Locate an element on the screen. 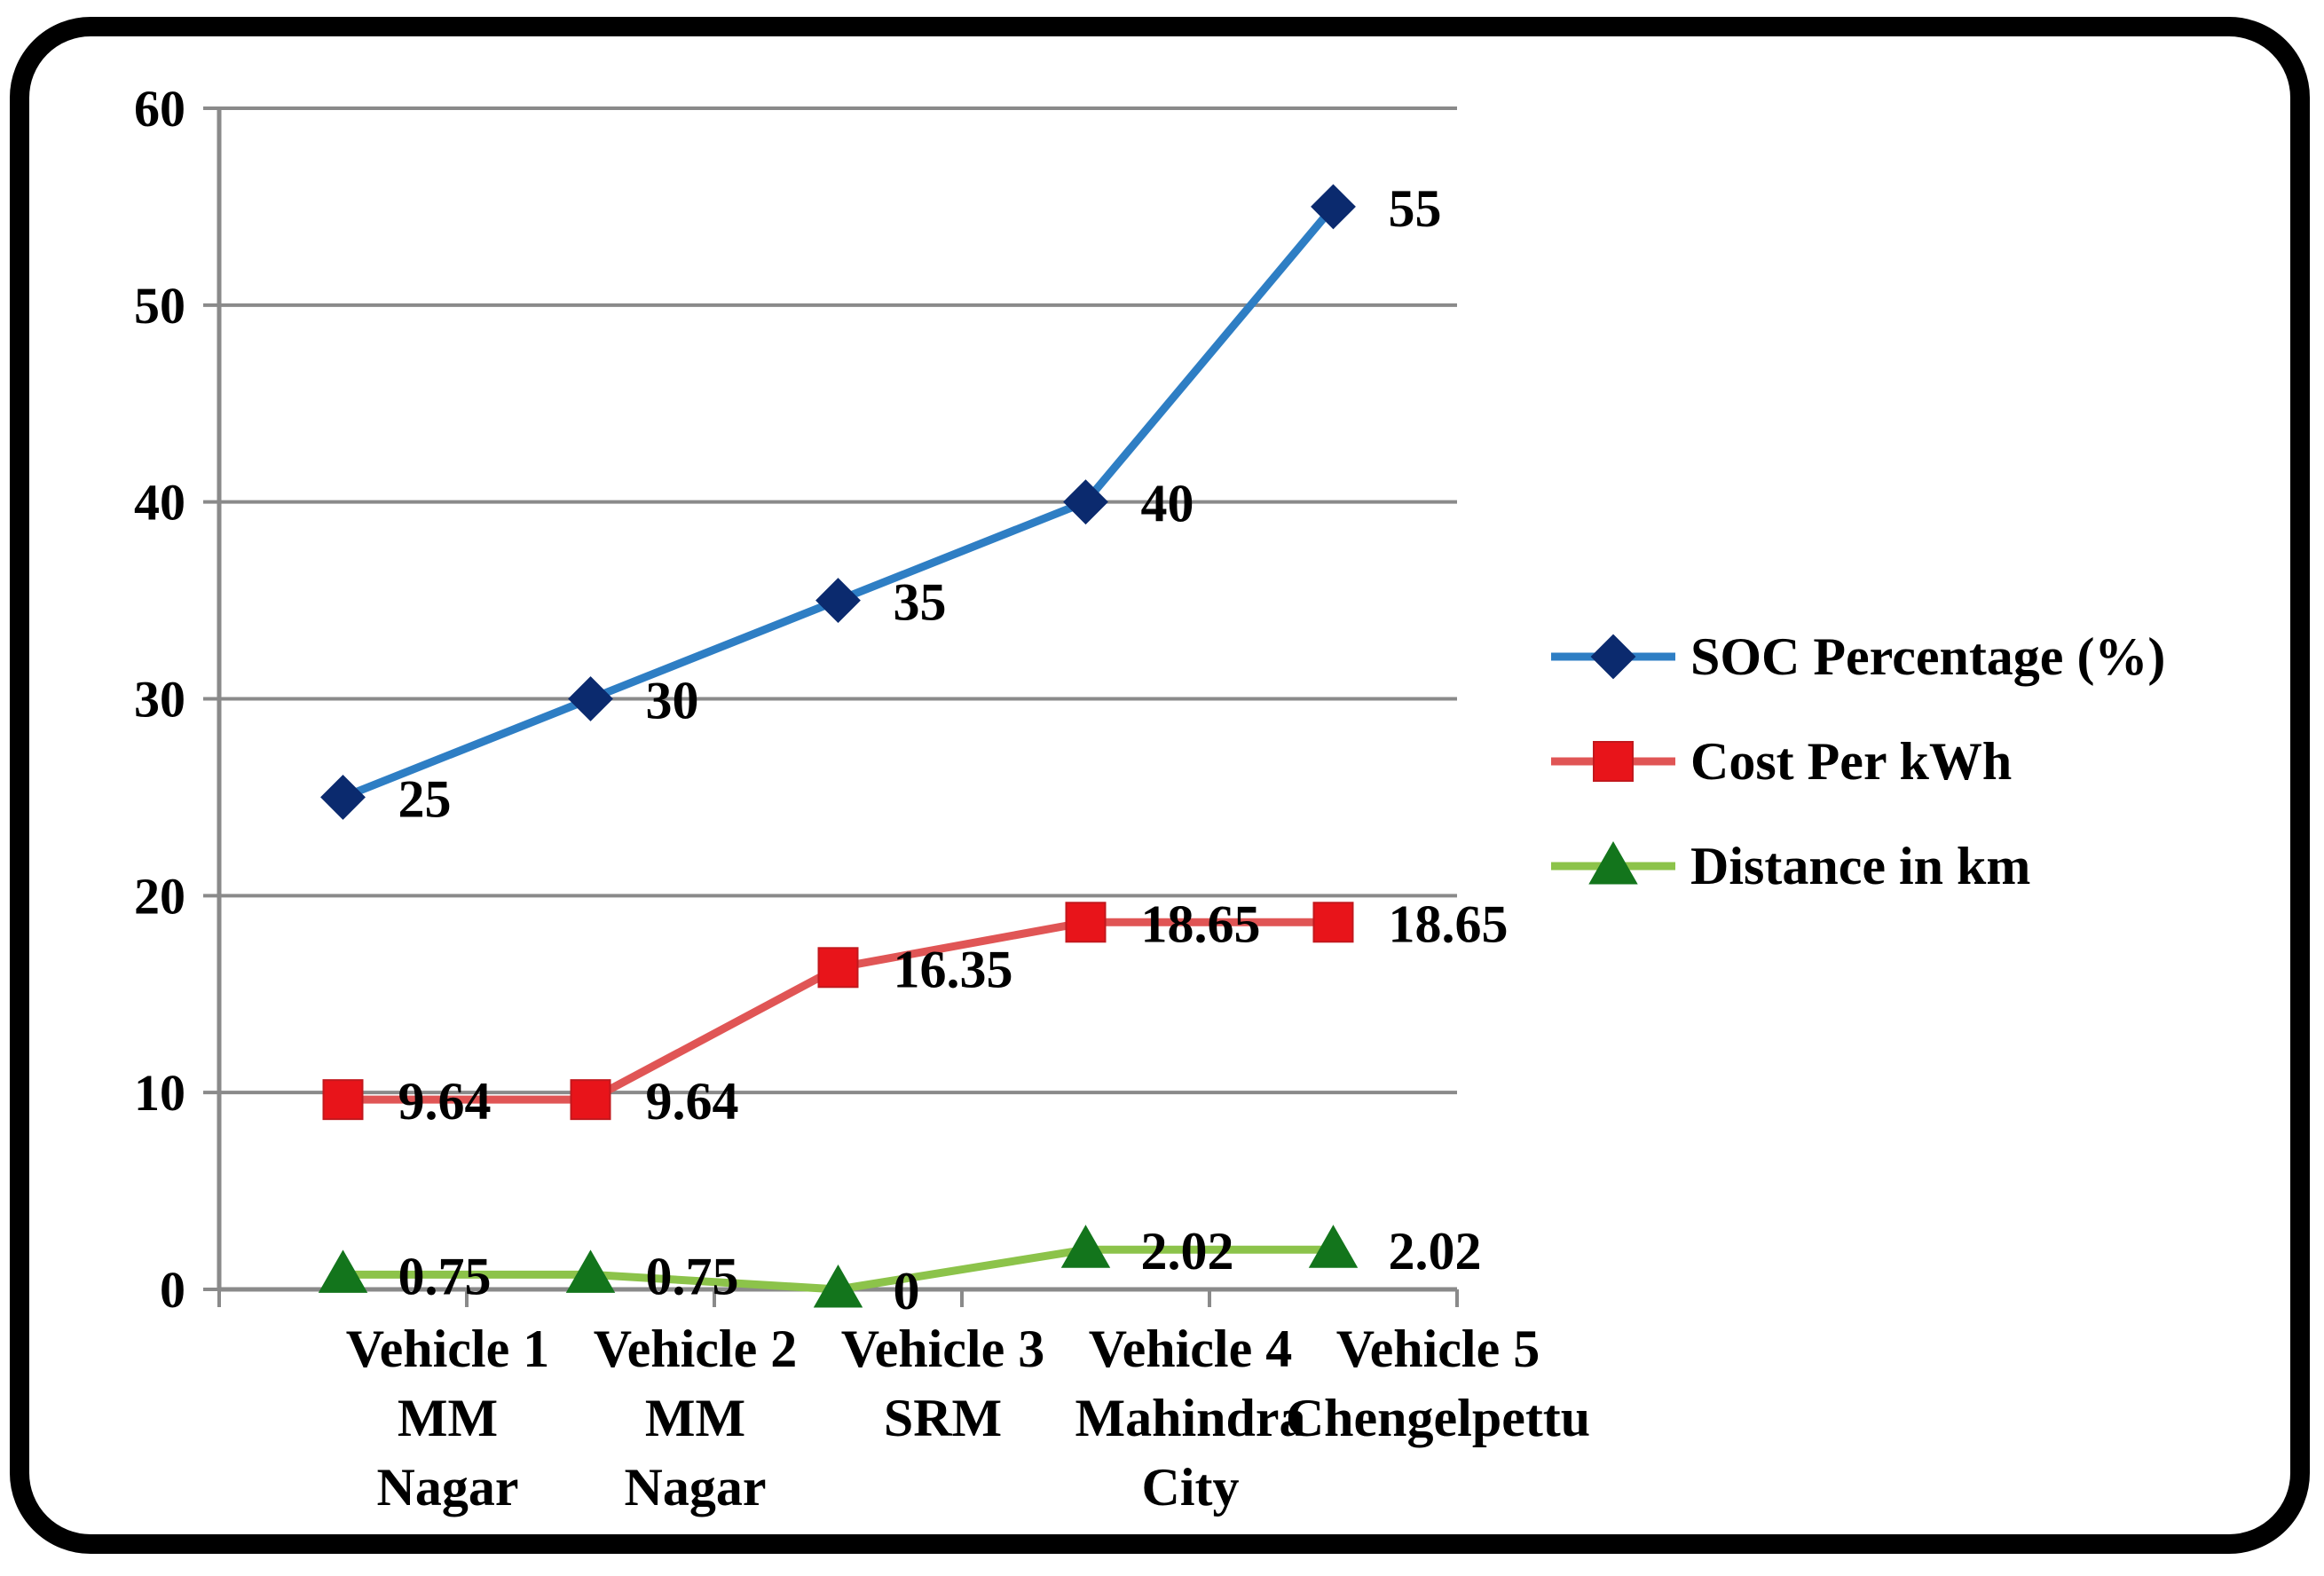 The image size is (2324, 1576). x-tick-label: SRM is located at coordinates (943, 1418).